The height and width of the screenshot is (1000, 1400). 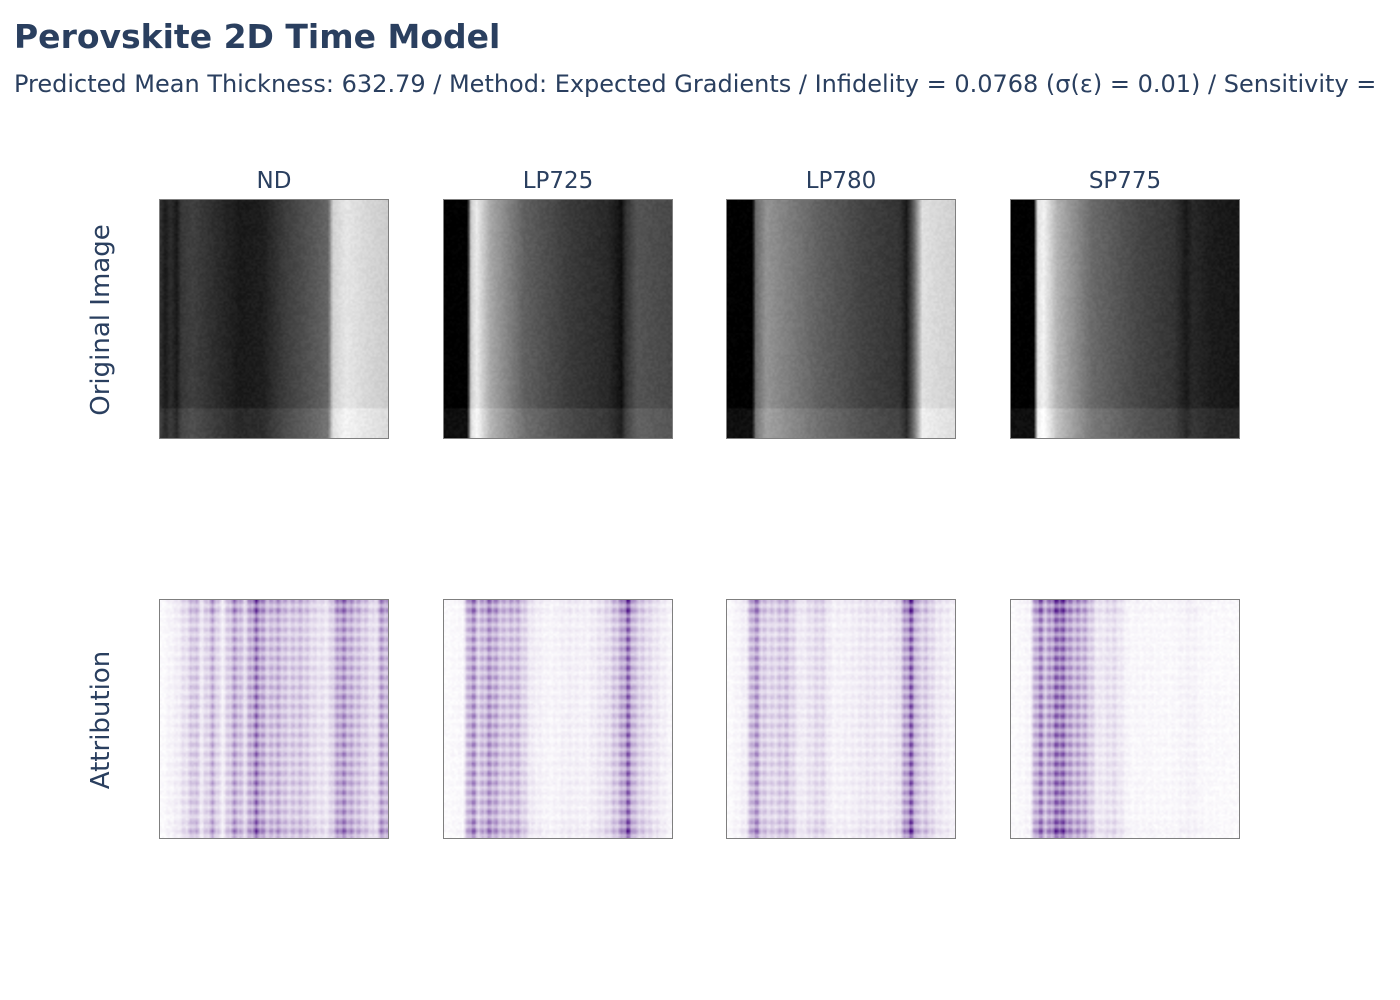 I want to click on column-title-sp775: SP775, so click(x=1125, y=181).